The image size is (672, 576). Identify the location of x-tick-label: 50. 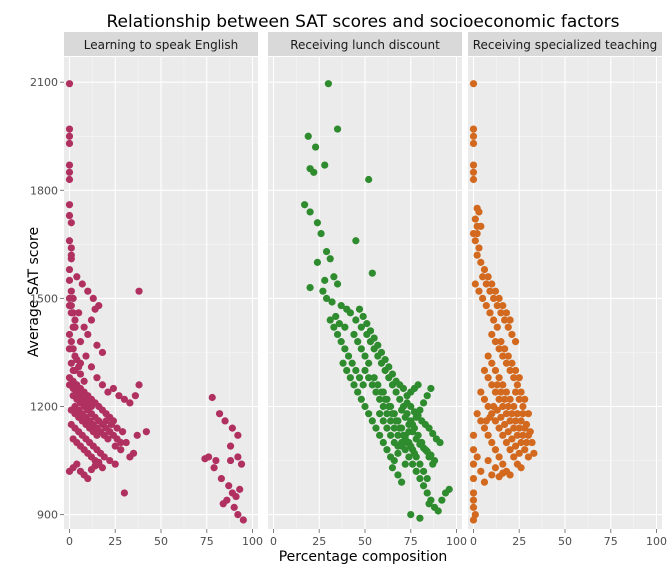
(161, 541).